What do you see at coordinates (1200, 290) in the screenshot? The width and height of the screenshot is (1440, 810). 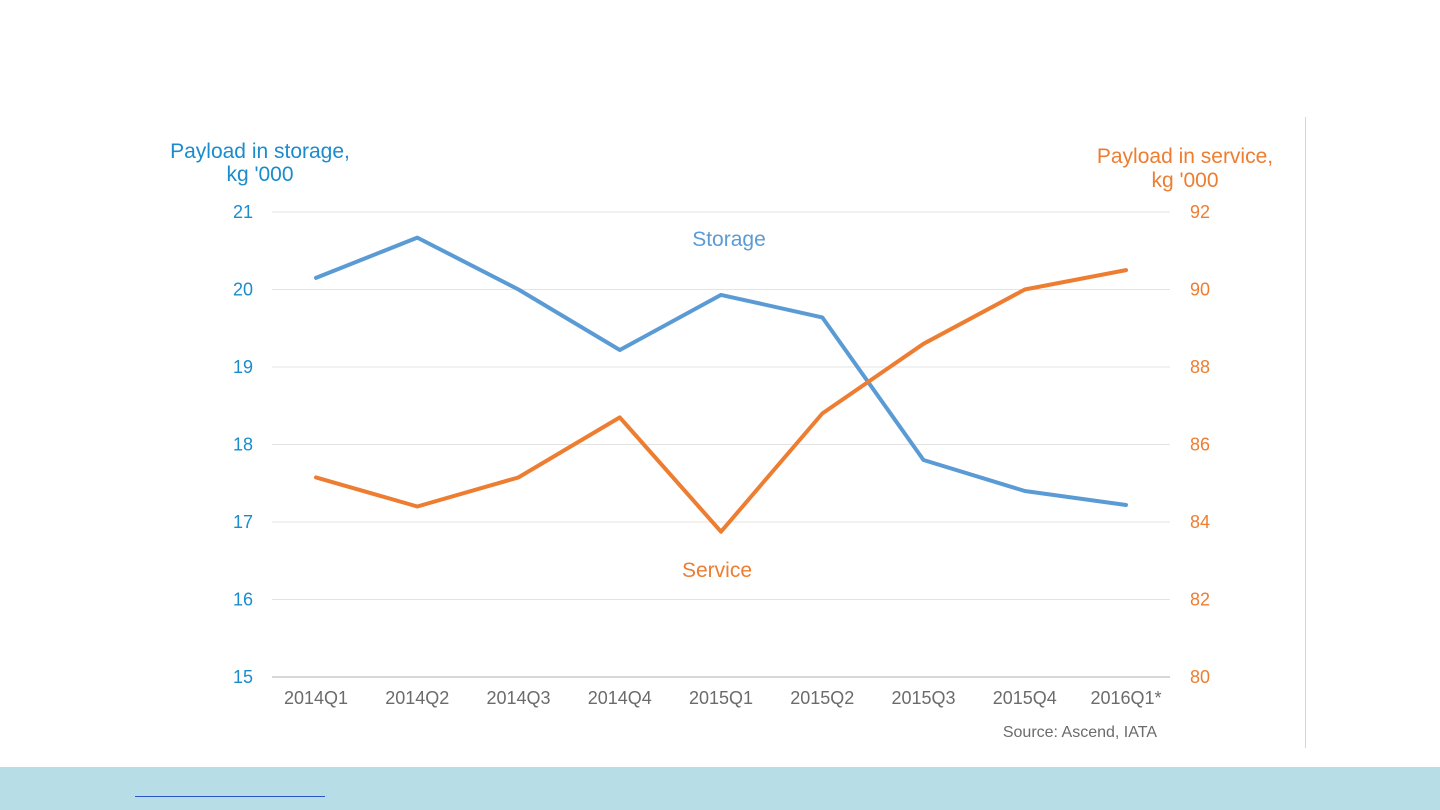 I see `right-tick-label: 90` at bounding box center [1200, 290].